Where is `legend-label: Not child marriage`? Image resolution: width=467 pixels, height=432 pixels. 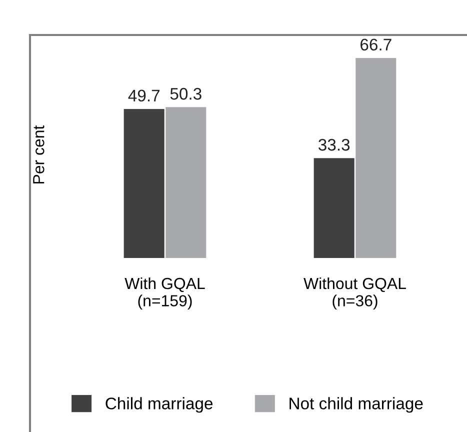 legend-label: Not child marriage is located at coordinates (356, 405).